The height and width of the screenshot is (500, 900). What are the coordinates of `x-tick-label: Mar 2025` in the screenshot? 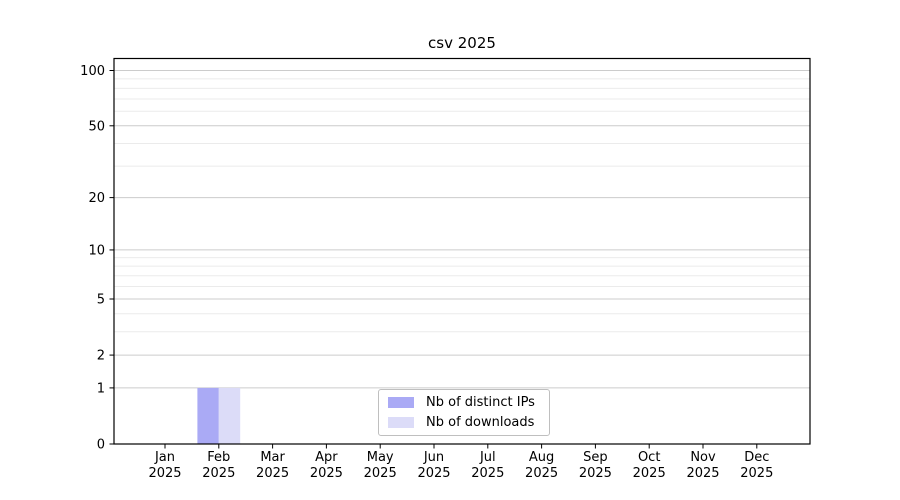 It's located at (272, 465).